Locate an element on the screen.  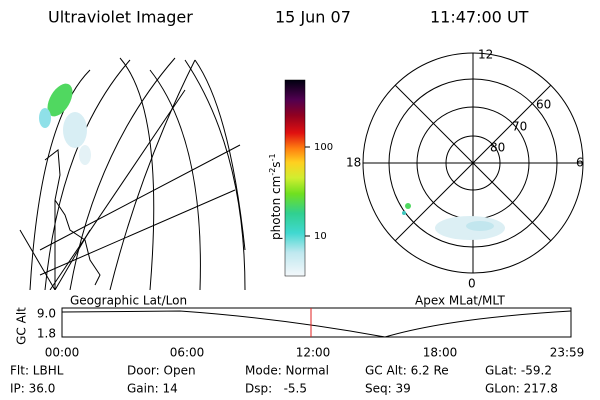
colorbar-tick-label: 100 is located at coordinates (323, 147).